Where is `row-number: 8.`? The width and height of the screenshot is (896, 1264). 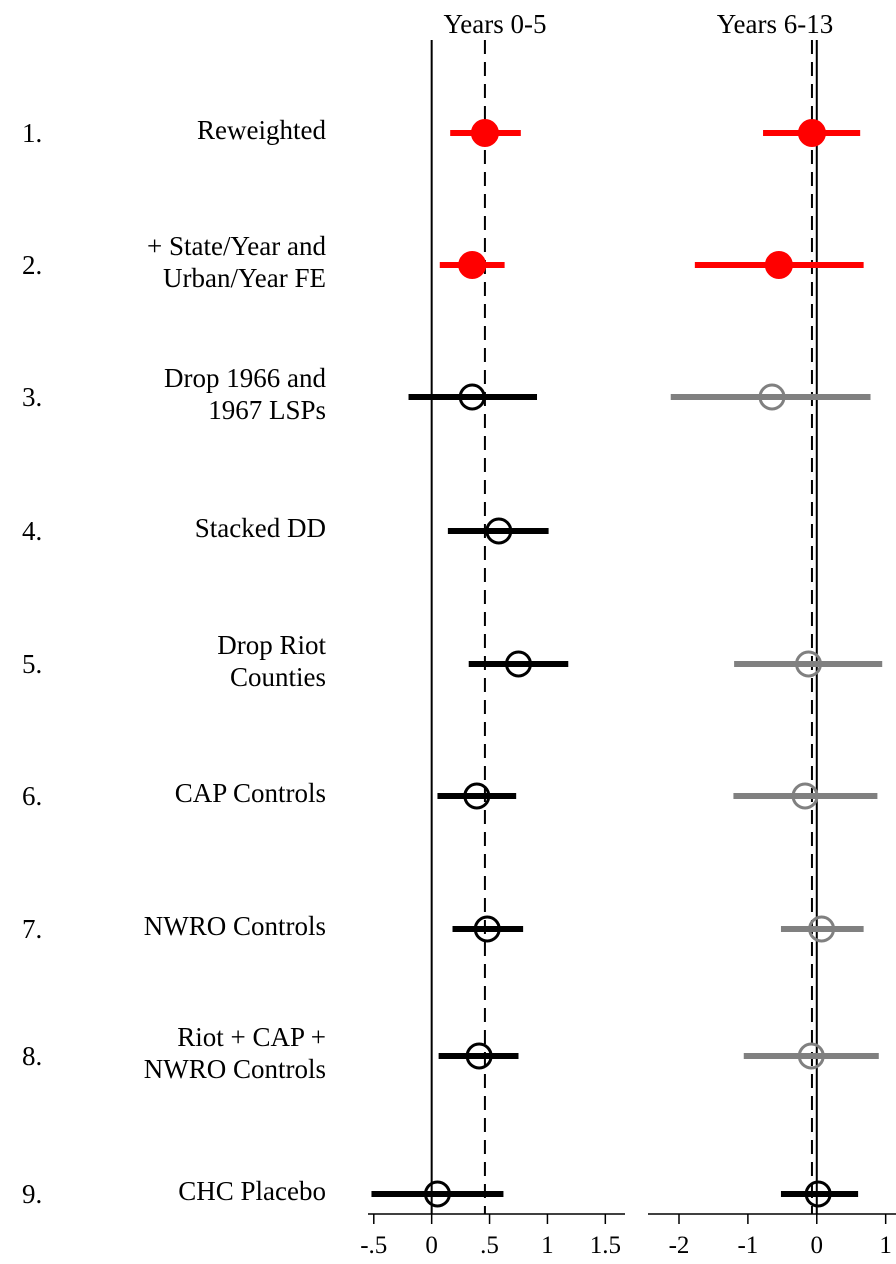 row-number: 8. is located at coordinates (32, 1056).